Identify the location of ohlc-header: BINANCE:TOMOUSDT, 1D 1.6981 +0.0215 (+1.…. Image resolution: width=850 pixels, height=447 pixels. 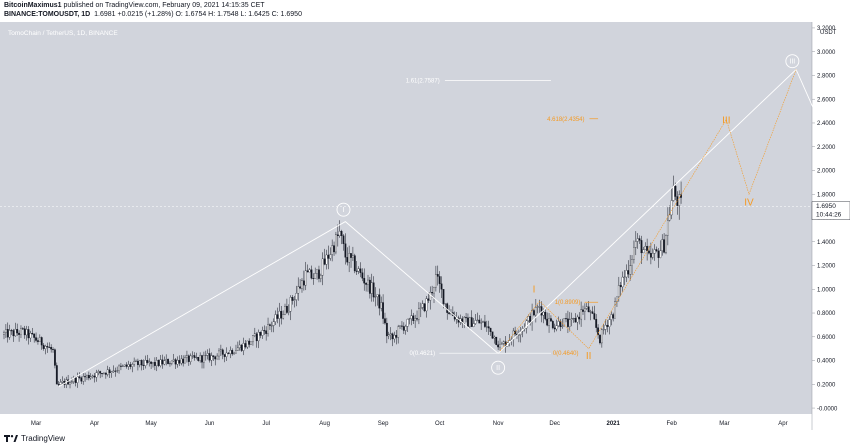
(153, 14).